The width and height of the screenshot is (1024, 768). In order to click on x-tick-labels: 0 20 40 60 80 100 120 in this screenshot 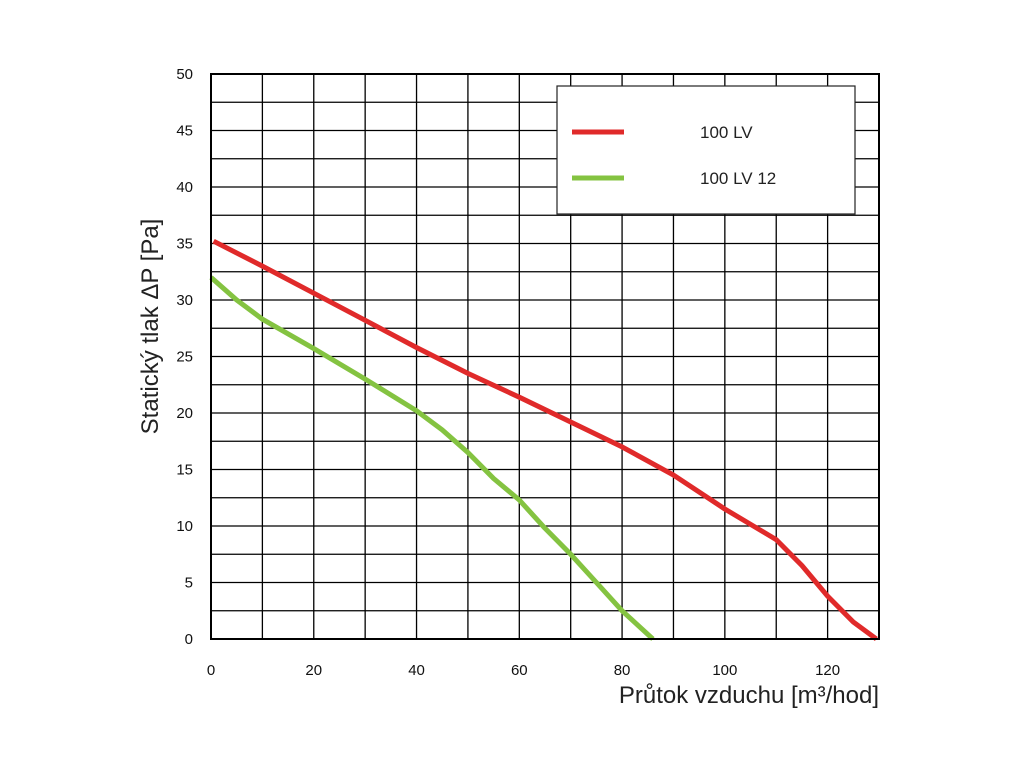, I will do `click(523, 670)`.